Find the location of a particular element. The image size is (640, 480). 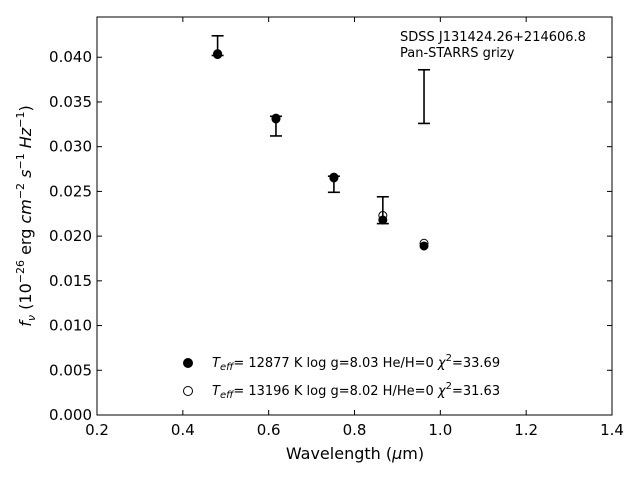

y-tick-label: 0.005 is located at coordinates (70, 370).